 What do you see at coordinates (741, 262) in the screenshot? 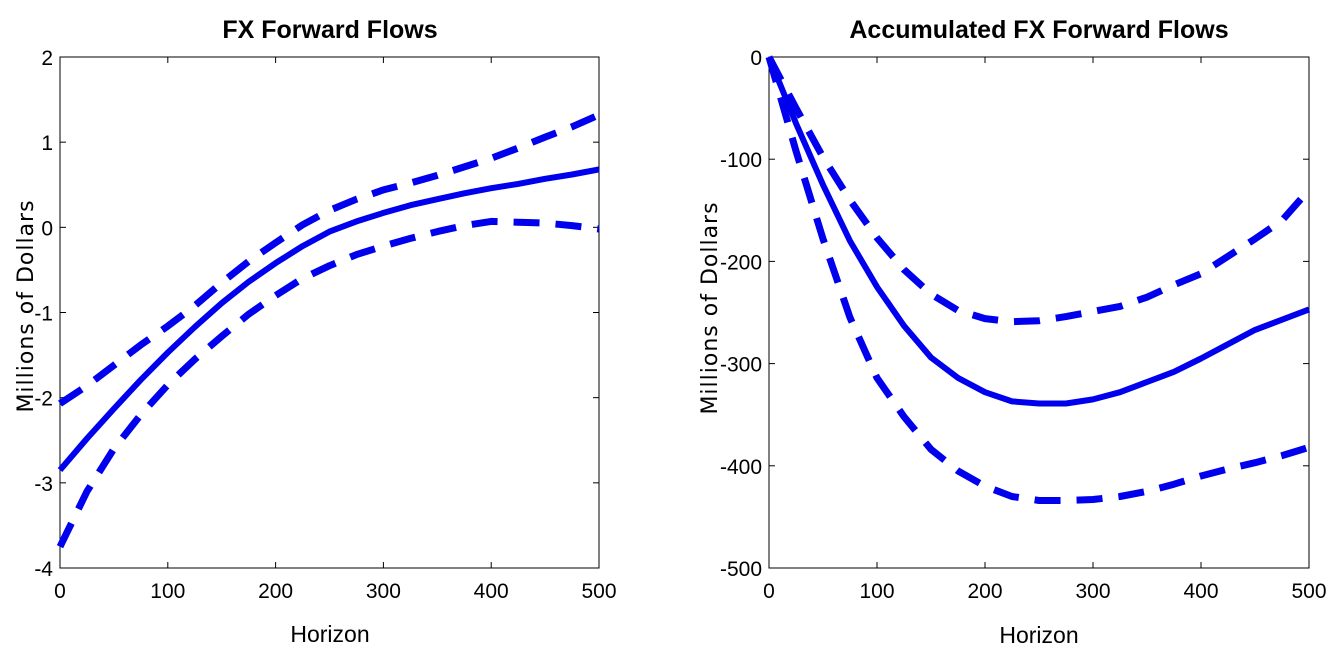
I see `y-tick-label: -200` at bounding box center [741, 262].